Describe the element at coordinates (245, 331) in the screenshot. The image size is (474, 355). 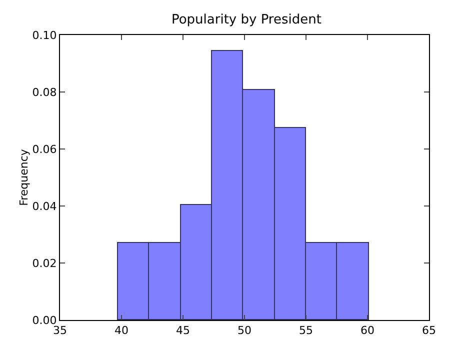
I see `x-tick-label: 50` at that location.